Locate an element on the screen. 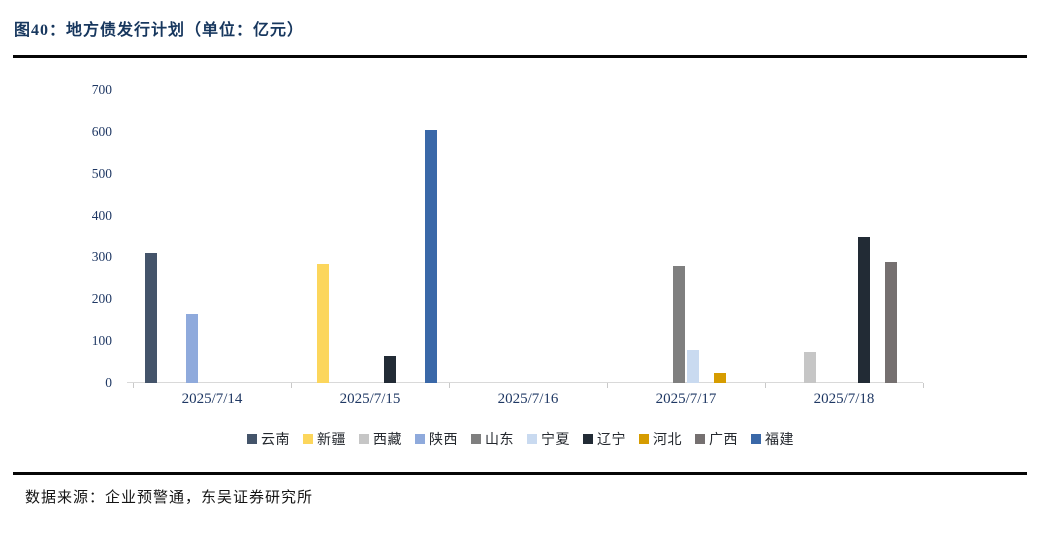 This screenshot has width=1041, height=536. legend-label: 辽宁 is located at coordinates (611, 440).